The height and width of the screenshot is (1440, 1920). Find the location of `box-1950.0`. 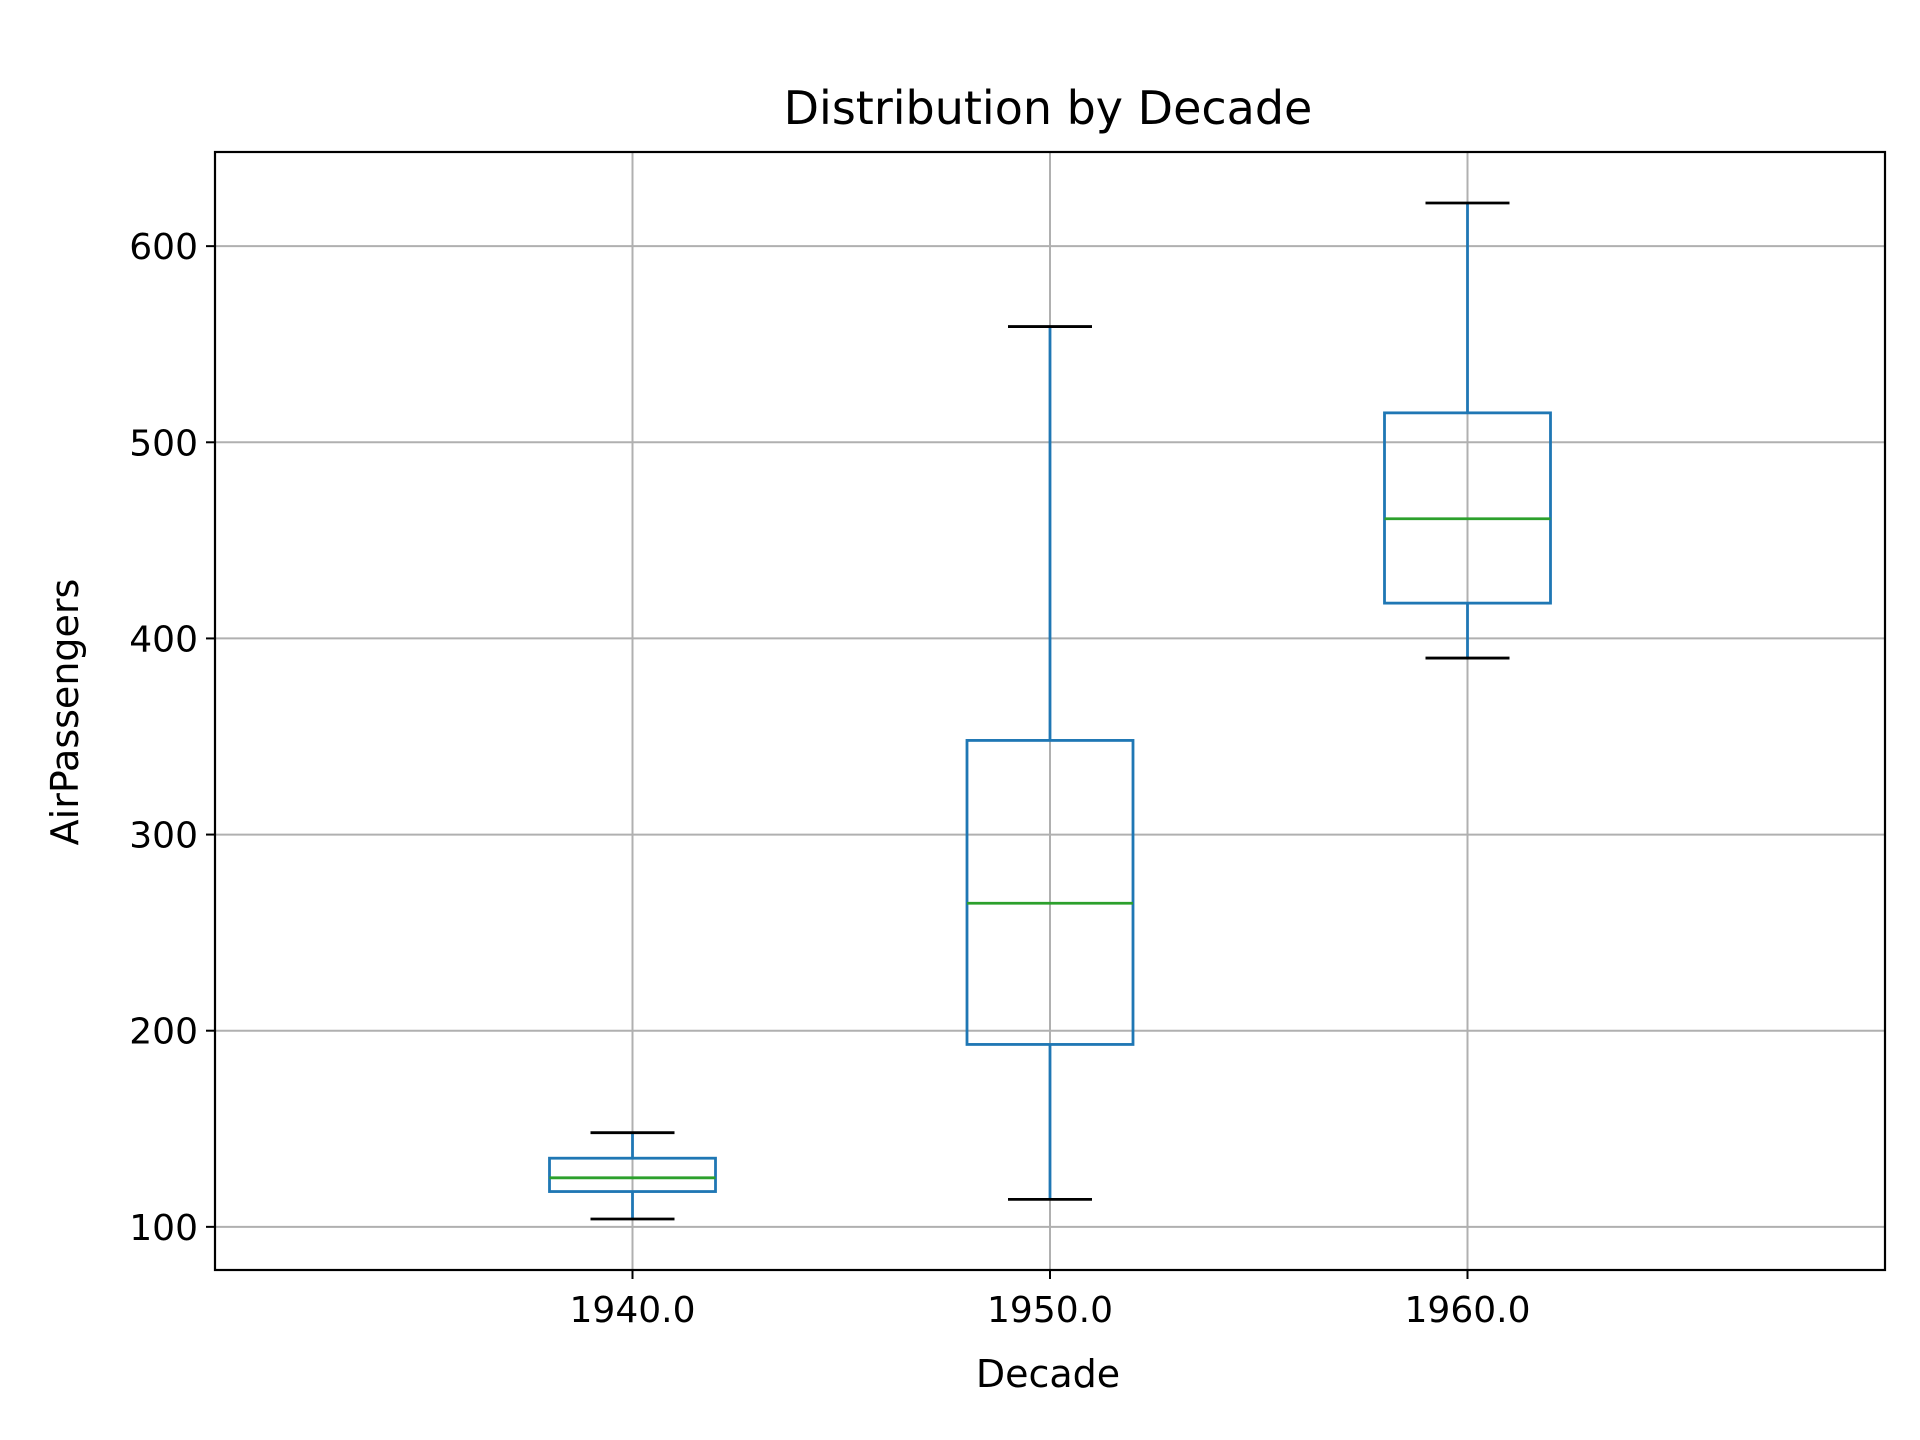

box-1950.0 is located at coordinates (1050, 763).